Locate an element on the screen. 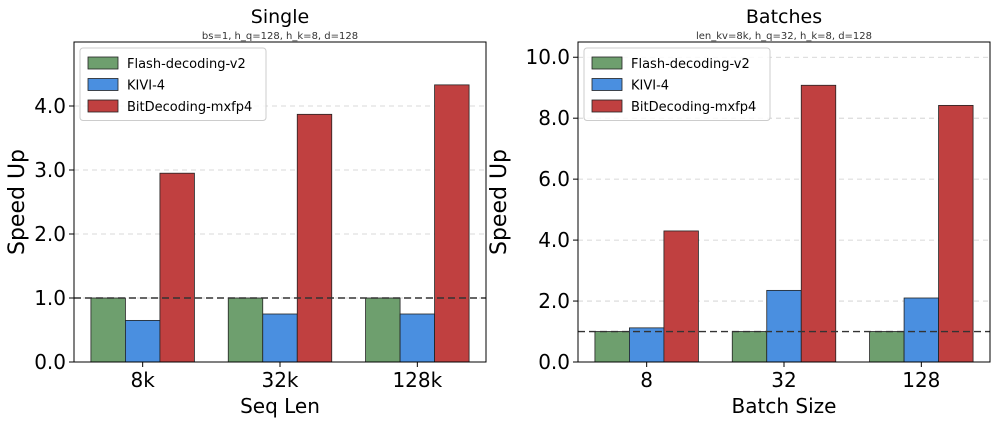 The height and width of the screenshot is (423, 997). chart-subtitle: bs=1, h_q=128, h_k=8, d=128 is located at coordinates (280, 36).